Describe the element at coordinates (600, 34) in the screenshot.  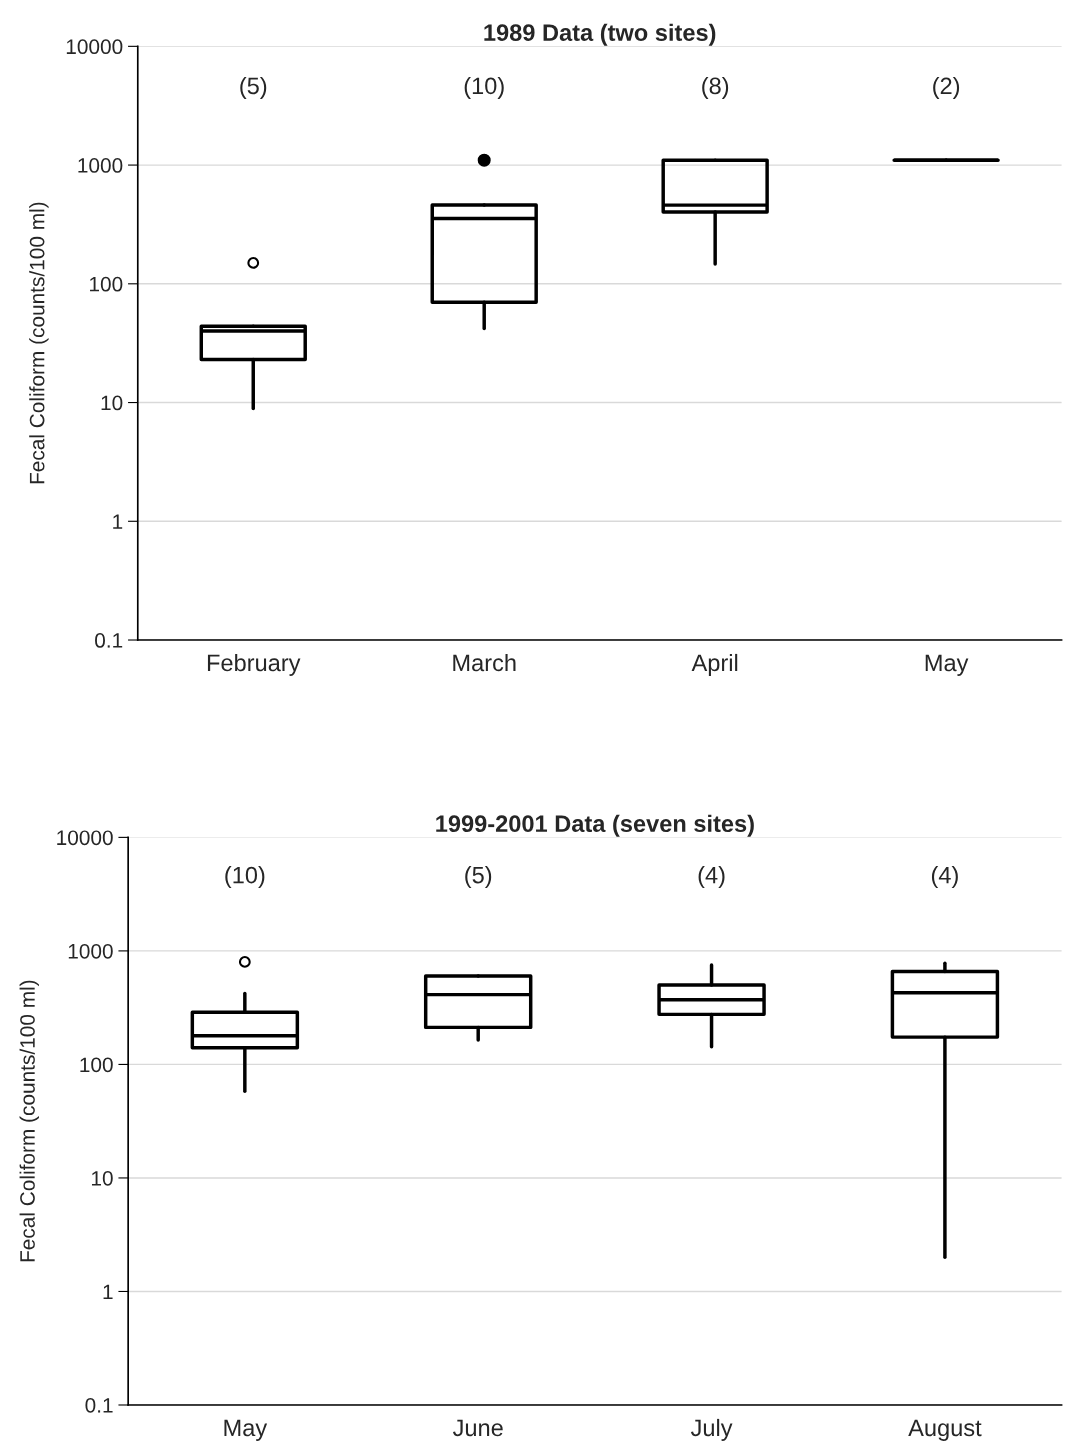
I see `chart-title: 1989 Data (two sites)` at that location.